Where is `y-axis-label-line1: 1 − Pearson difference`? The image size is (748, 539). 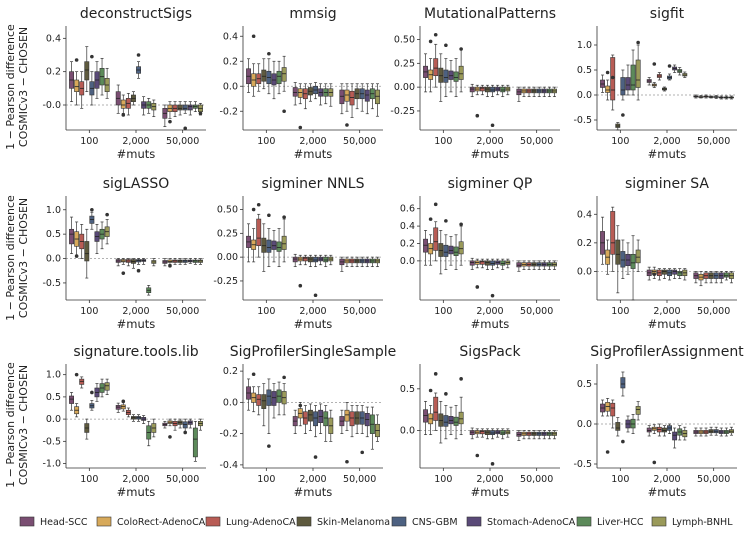 y-axis-label-line1: 1 − Pearson difference is located at coordinates (10, 87).